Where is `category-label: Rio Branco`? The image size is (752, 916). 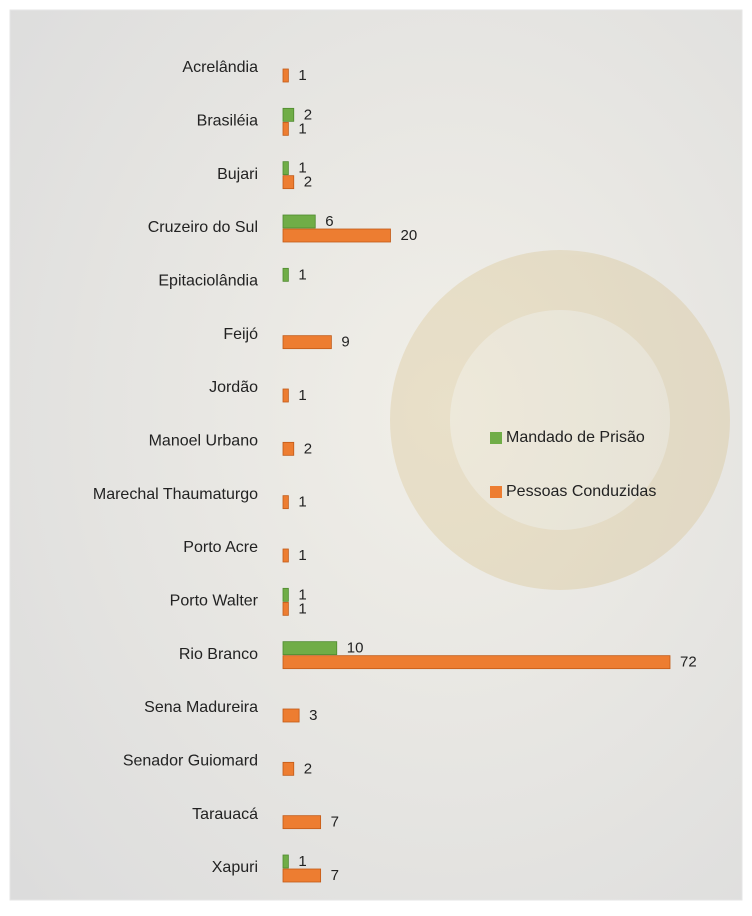 category-label: Rio Branco is located at coordinates (218, 654).